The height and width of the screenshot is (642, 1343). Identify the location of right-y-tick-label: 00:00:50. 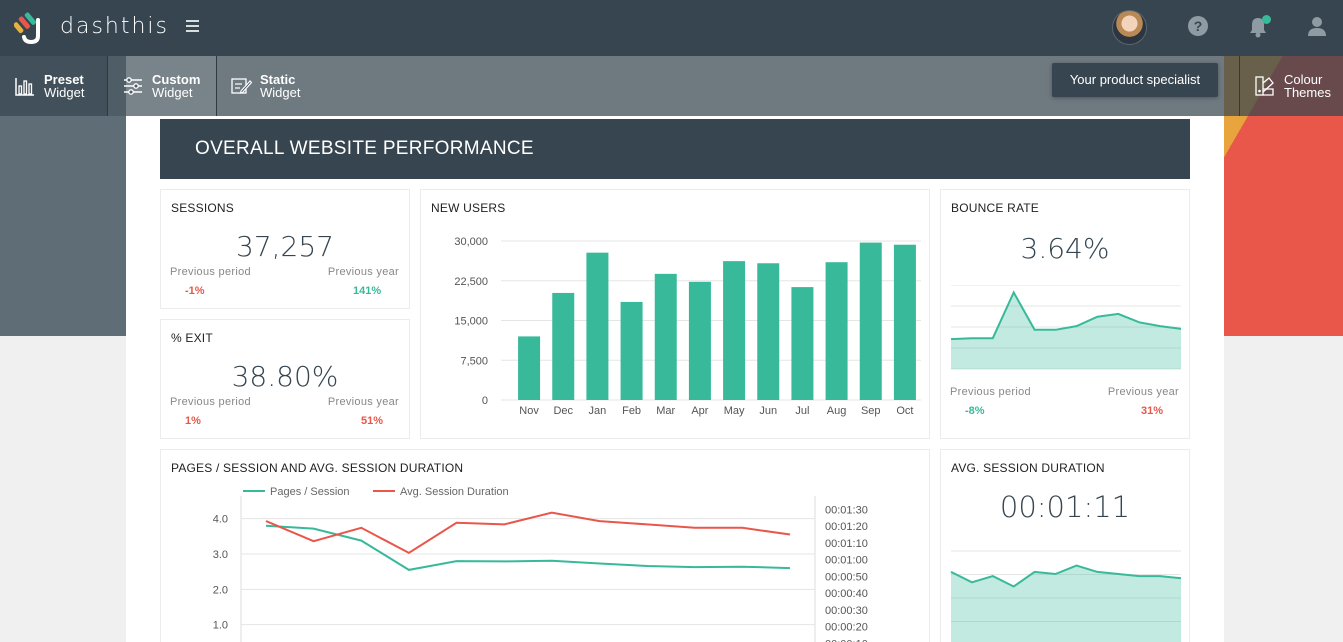
(846, 577).